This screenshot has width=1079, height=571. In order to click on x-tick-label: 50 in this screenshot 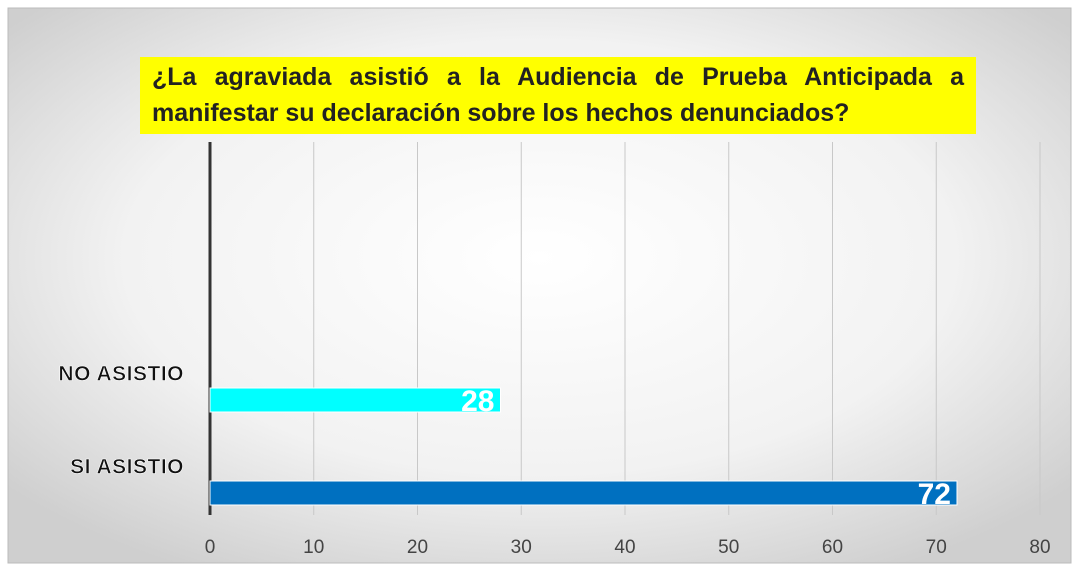, I will do `click(728, 547)`.